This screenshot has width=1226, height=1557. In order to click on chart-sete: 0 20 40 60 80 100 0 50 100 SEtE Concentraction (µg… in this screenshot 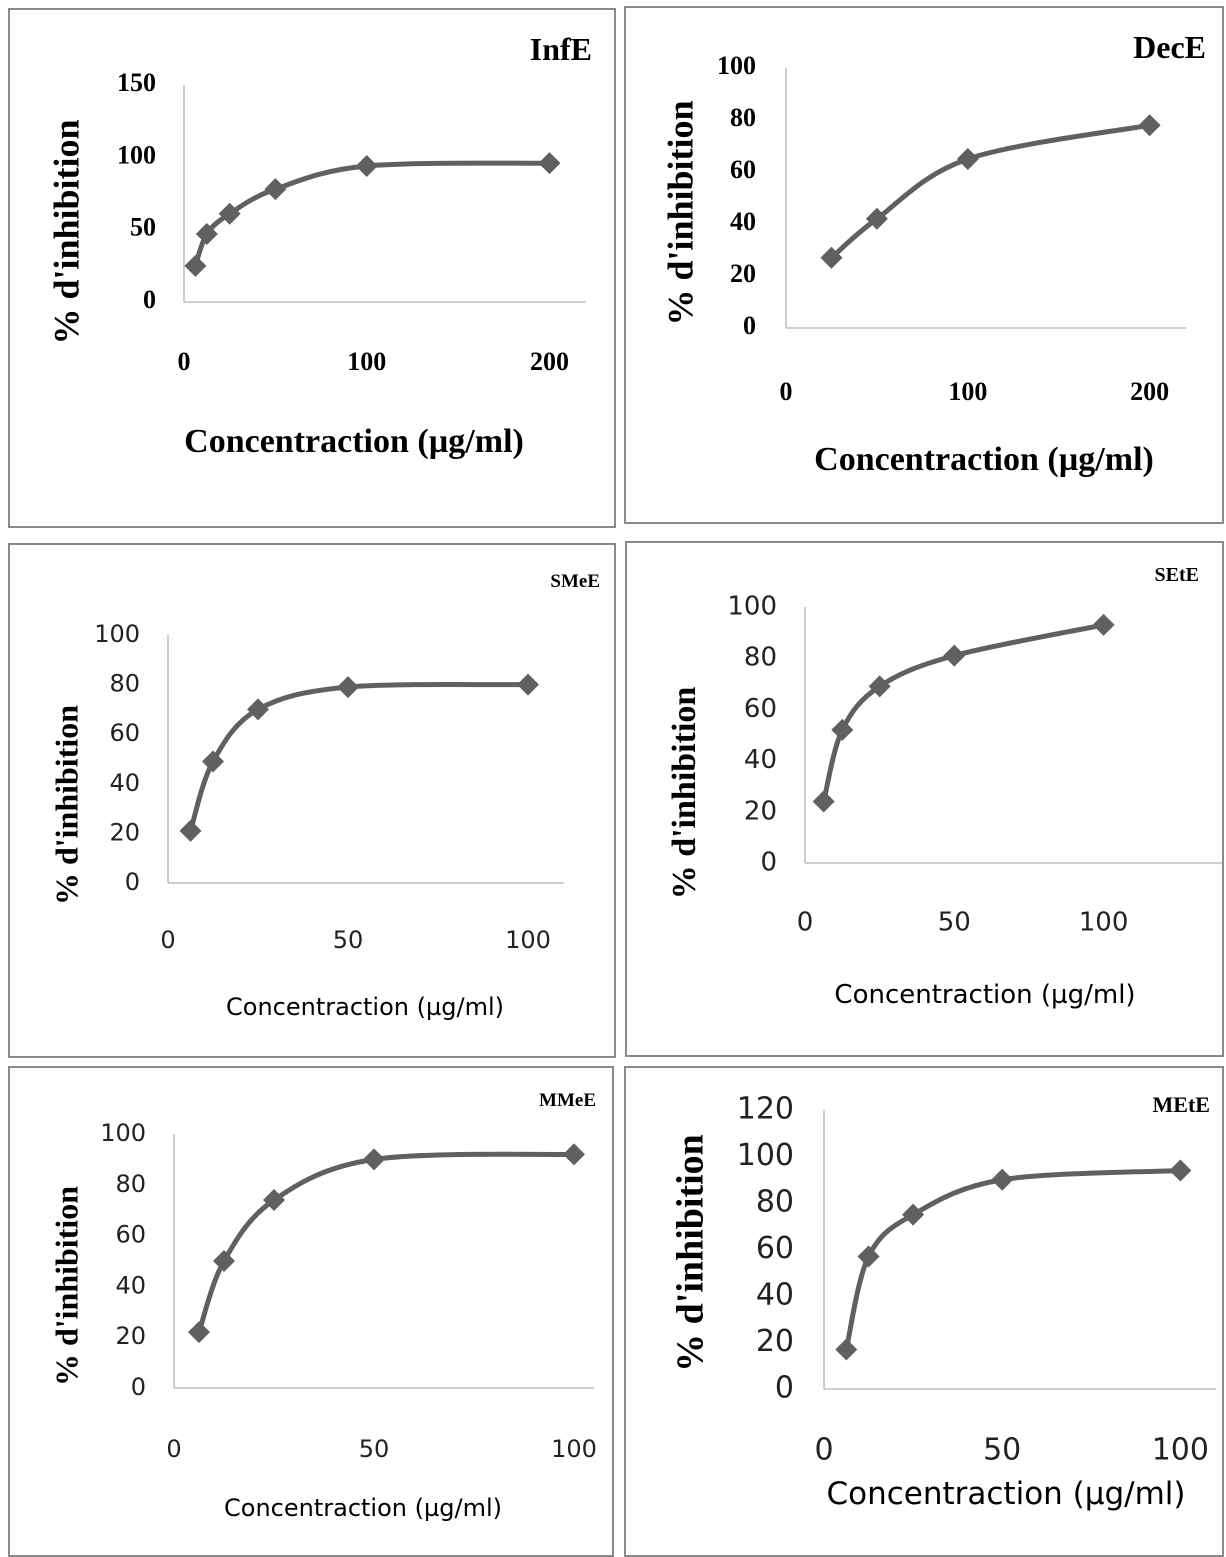, I will do `click(944, 787)`.